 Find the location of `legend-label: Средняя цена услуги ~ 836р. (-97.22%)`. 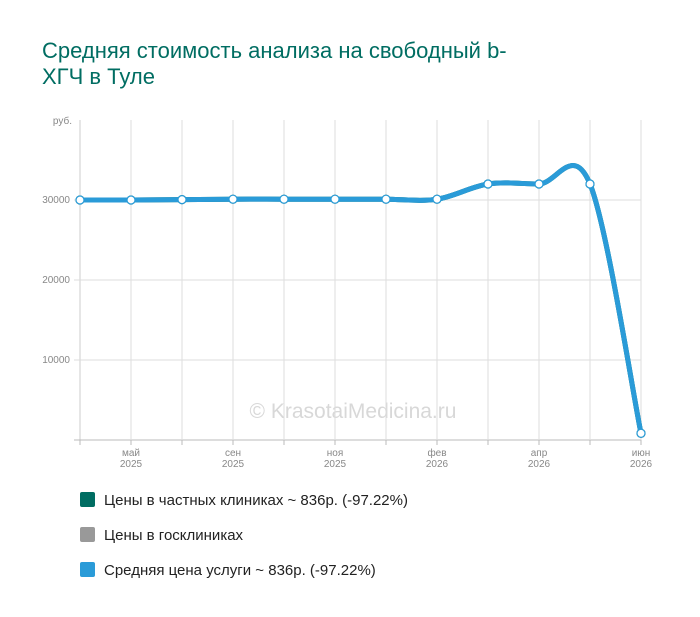

legend-label: Средняя цена услуги ~ 836р. (-97.22%) is located at coordinates (240, 570).